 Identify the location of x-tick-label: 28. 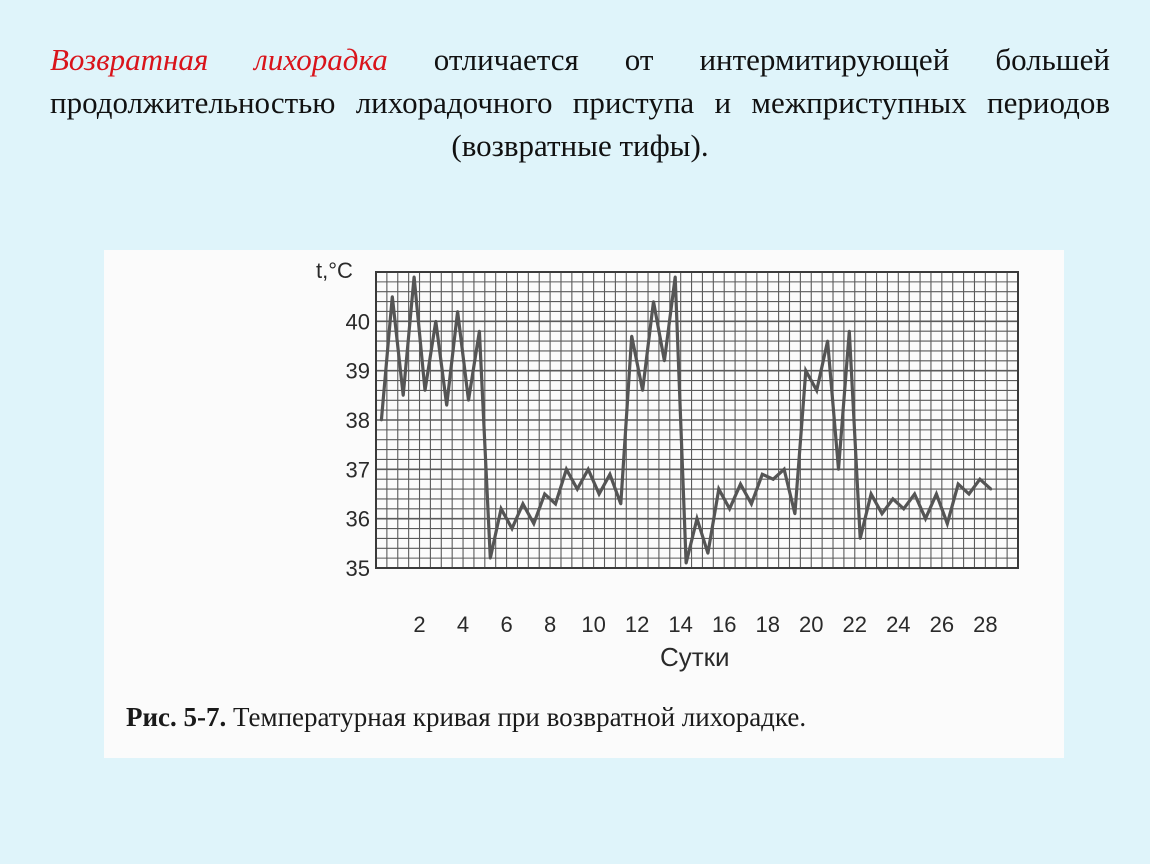
(985, 624).